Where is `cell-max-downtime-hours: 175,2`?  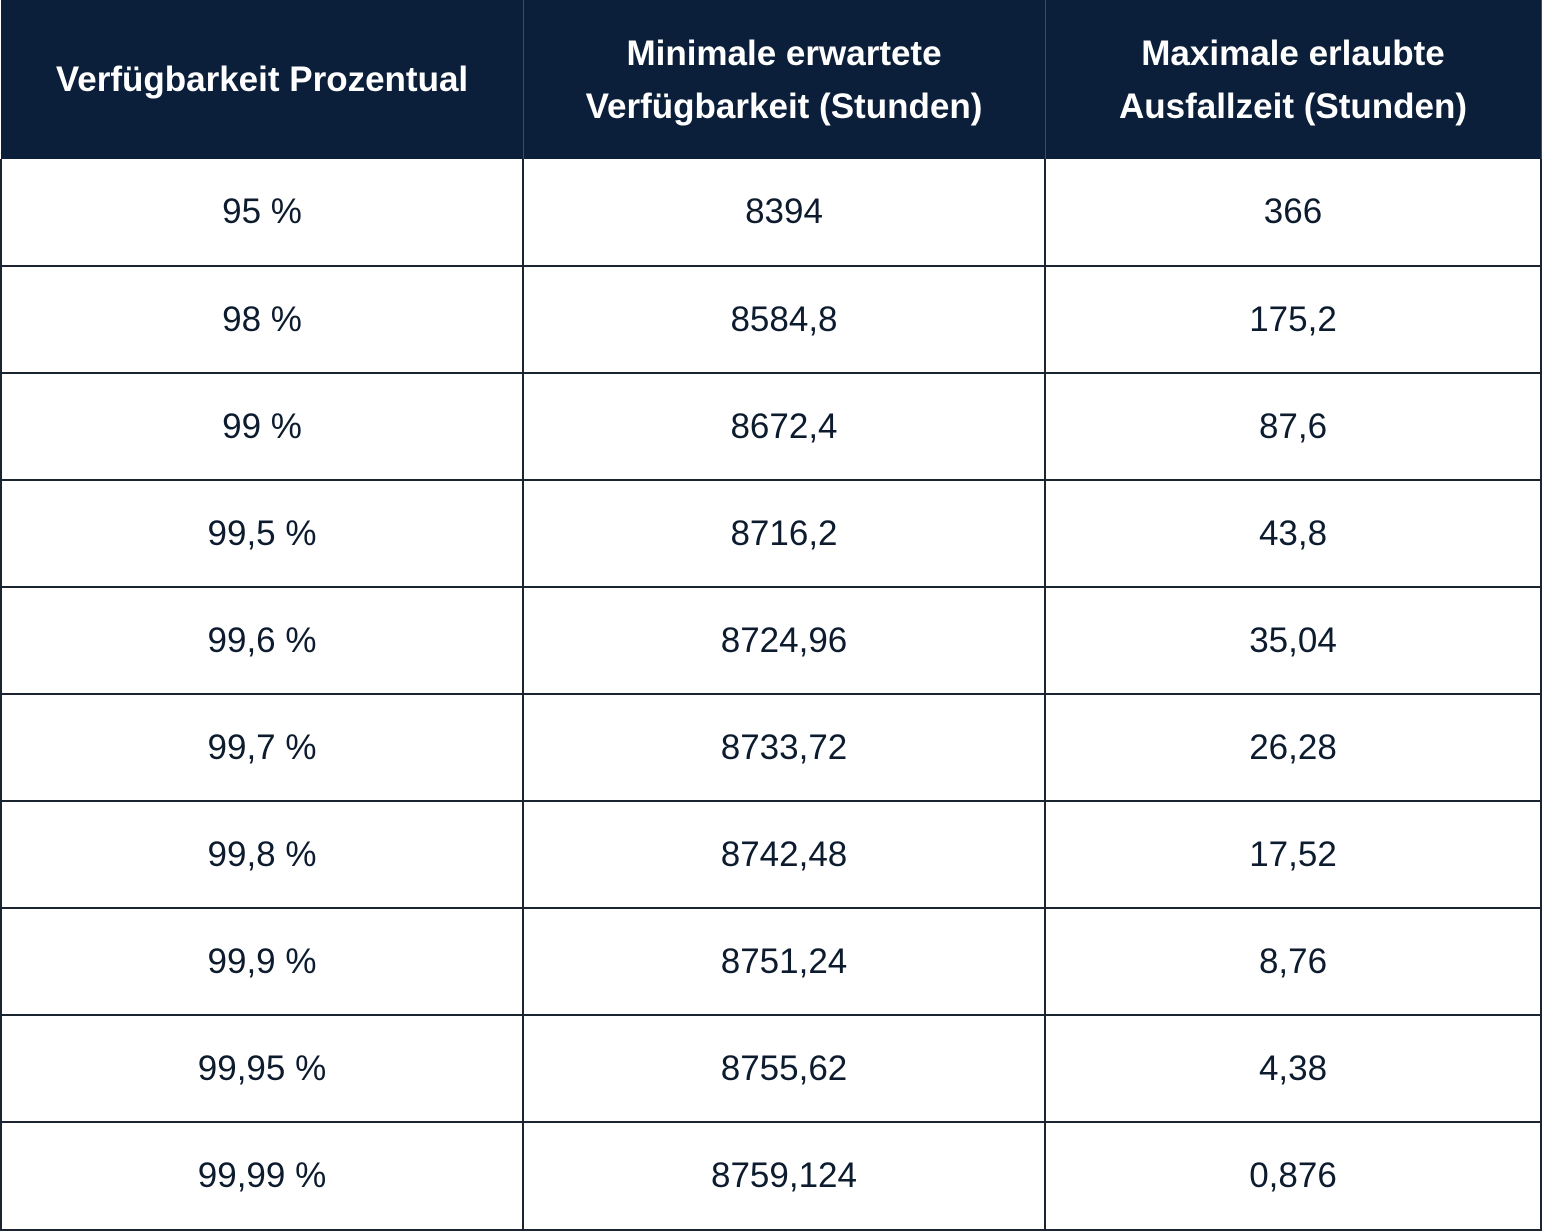
cell-max-downtime-hours: 175,2 is located at coordinates (1293, 319).